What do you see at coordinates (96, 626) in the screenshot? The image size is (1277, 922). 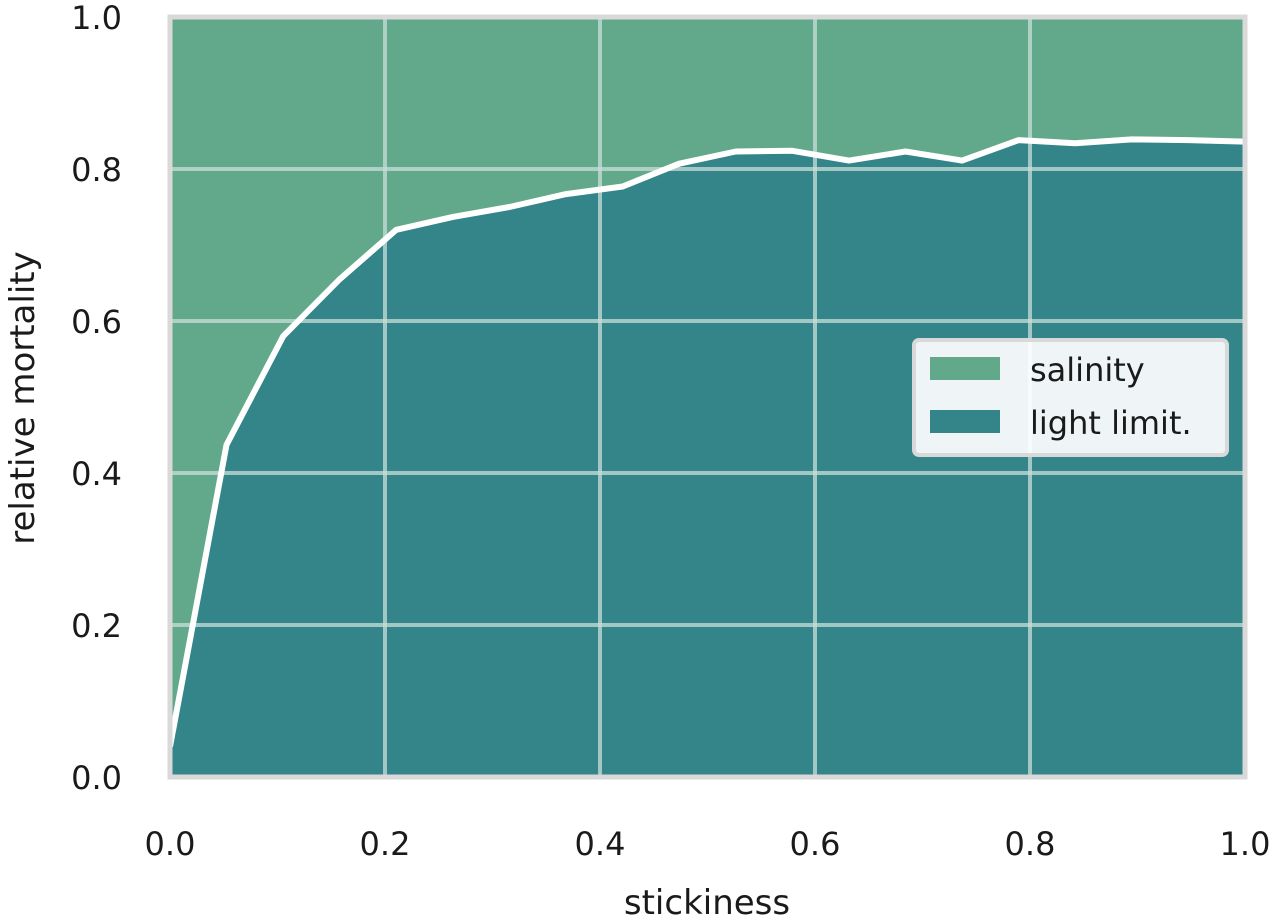 I see `y-tick-label: 0.2` at bounding box center [96, 626].